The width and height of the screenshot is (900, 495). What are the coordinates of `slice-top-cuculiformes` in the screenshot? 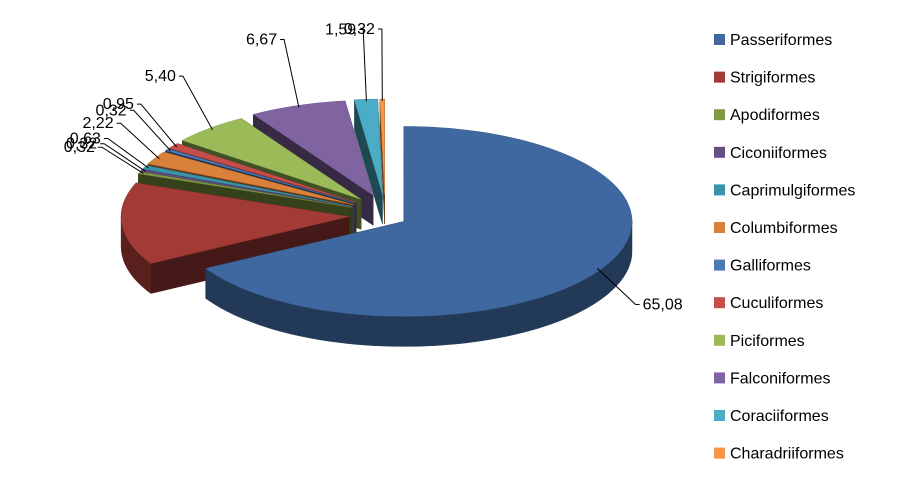 It's located at (262, 173).